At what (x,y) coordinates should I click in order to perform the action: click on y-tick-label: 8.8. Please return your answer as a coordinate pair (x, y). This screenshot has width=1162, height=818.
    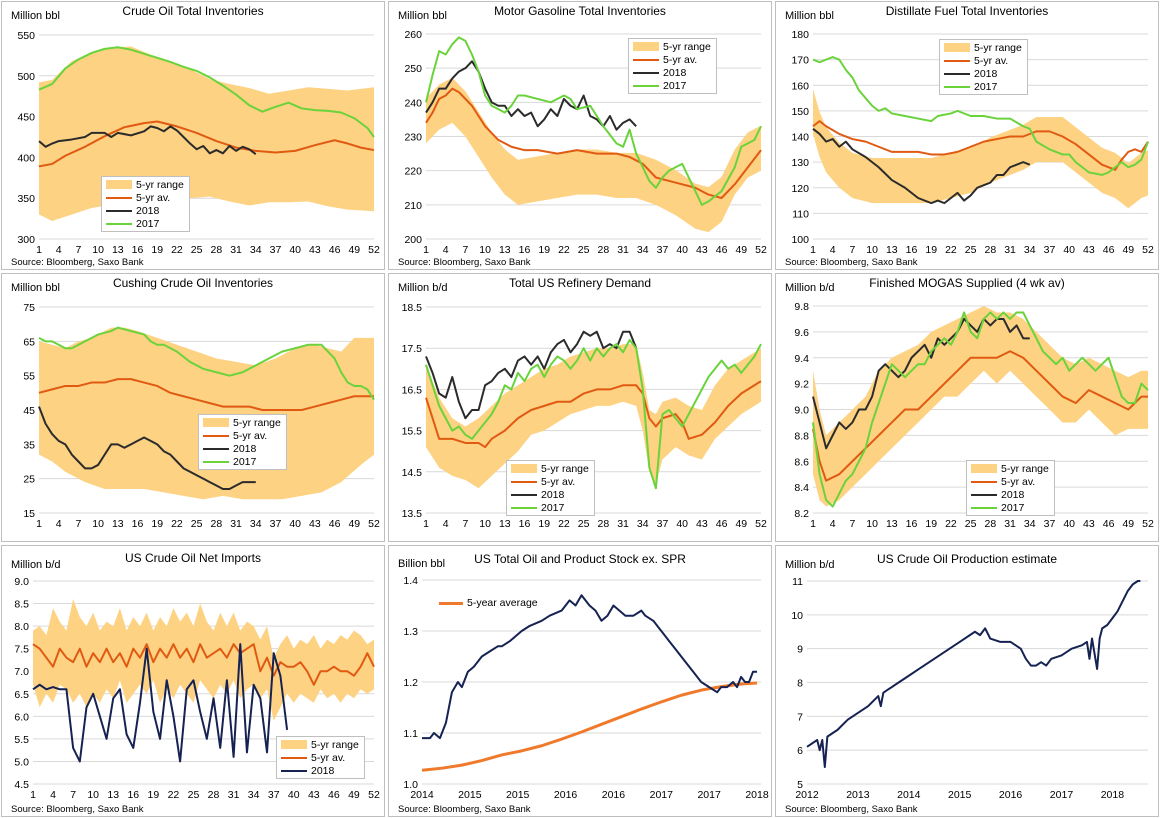
    Looking at the image, I should click on (801, 436).